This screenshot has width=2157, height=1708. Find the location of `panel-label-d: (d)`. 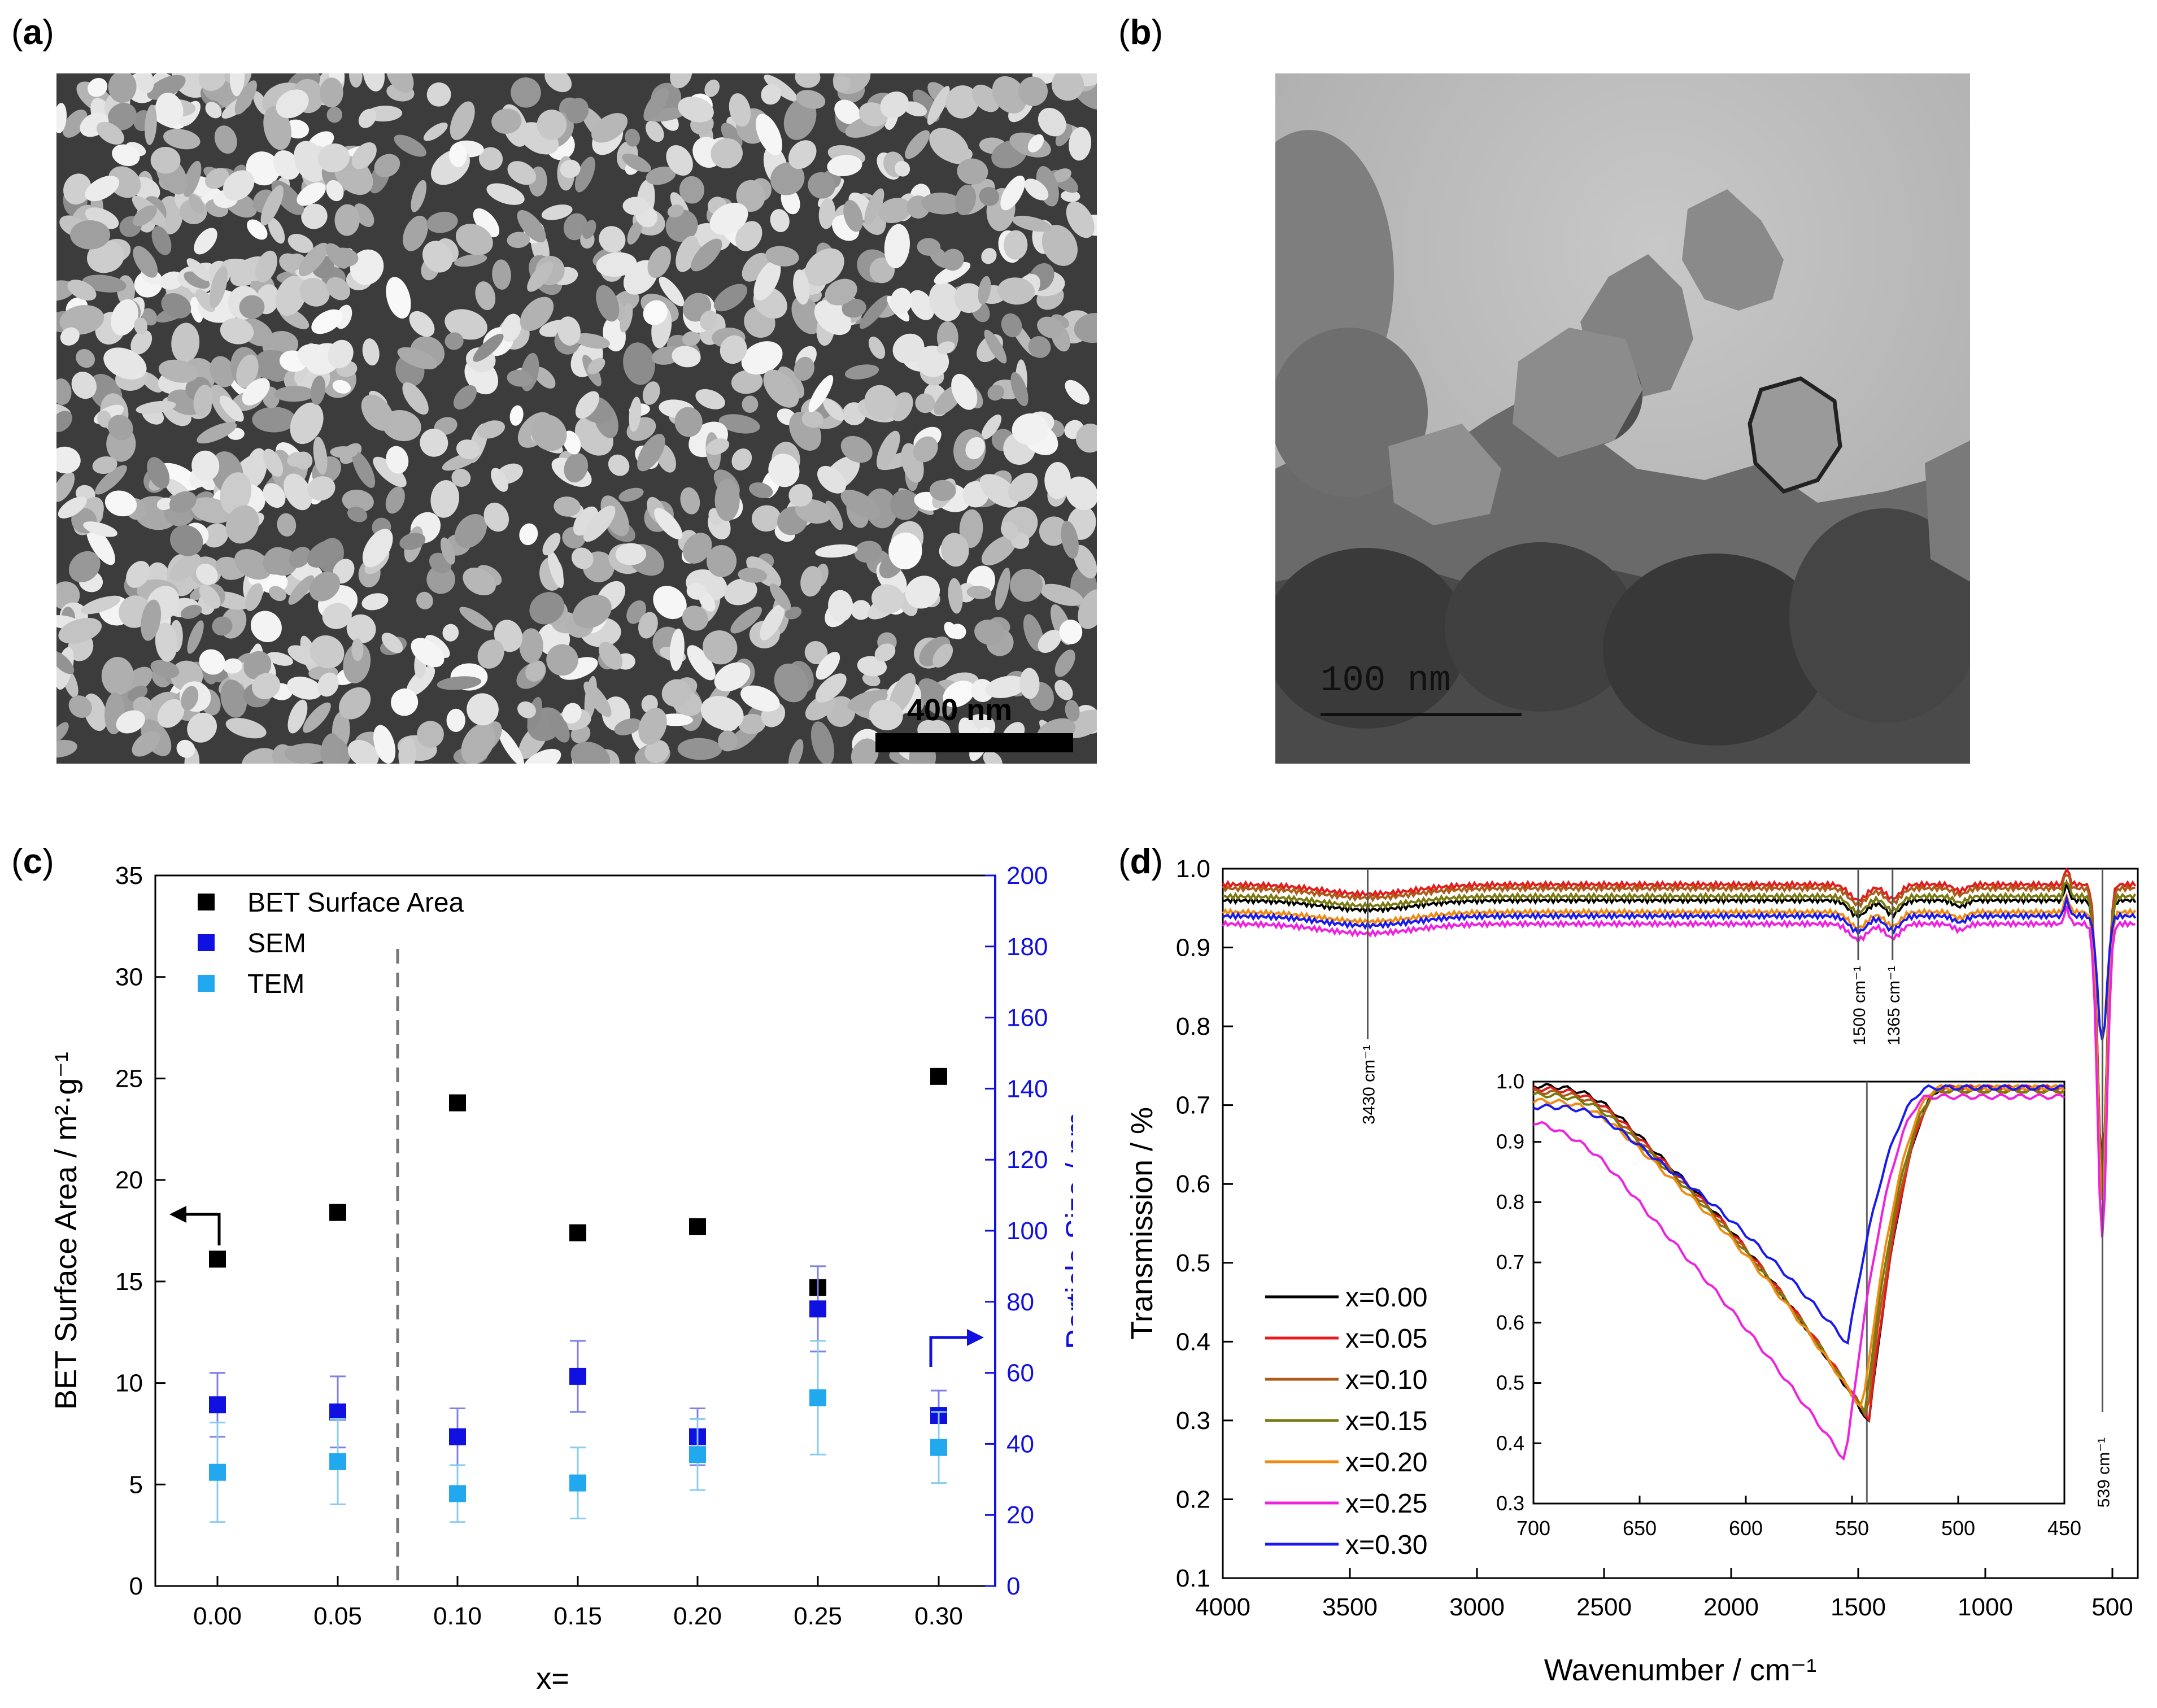

panel-label-d: (d) is located at coordinates (1141, 861).